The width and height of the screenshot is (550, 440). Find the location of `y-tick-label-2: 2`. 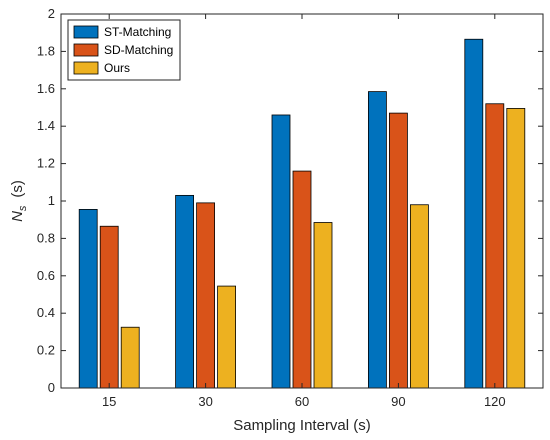

y-tick-label-2: 2 is located at coordinates (51, 13).